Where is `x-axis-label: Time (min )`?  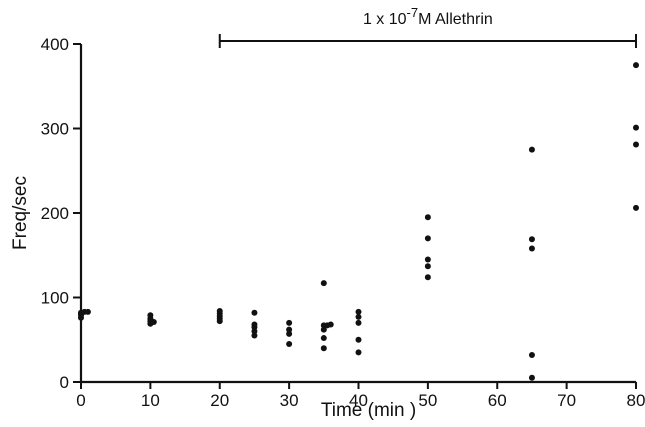
x-axis-label: Time (min ) is located at coordinates (368, 410).